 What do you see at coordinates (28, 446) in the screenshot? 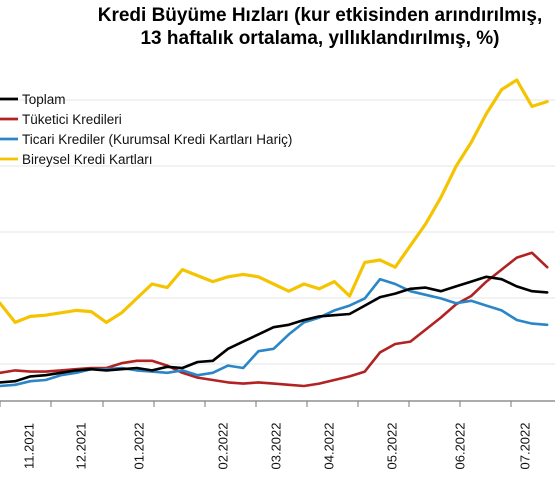
I see `x-tick-label: 11.2021` at bounding box center [28, 446].